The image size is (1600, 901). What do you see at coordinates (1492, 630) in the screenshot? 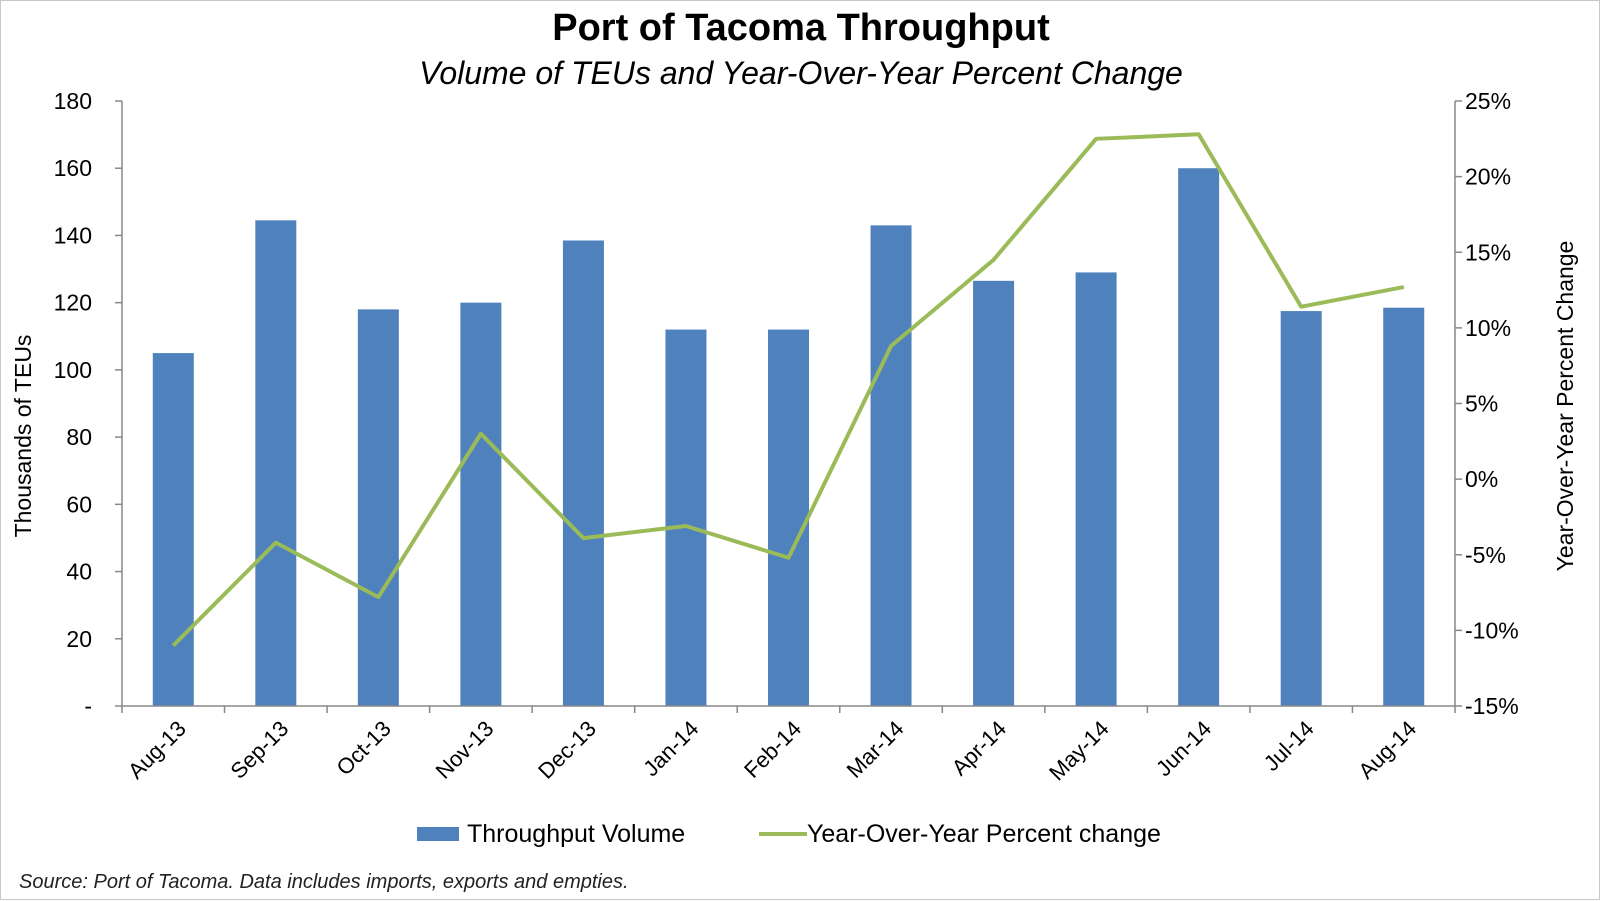
I see `y2-tick-label: -10%` at bounding box center [1492, 630].